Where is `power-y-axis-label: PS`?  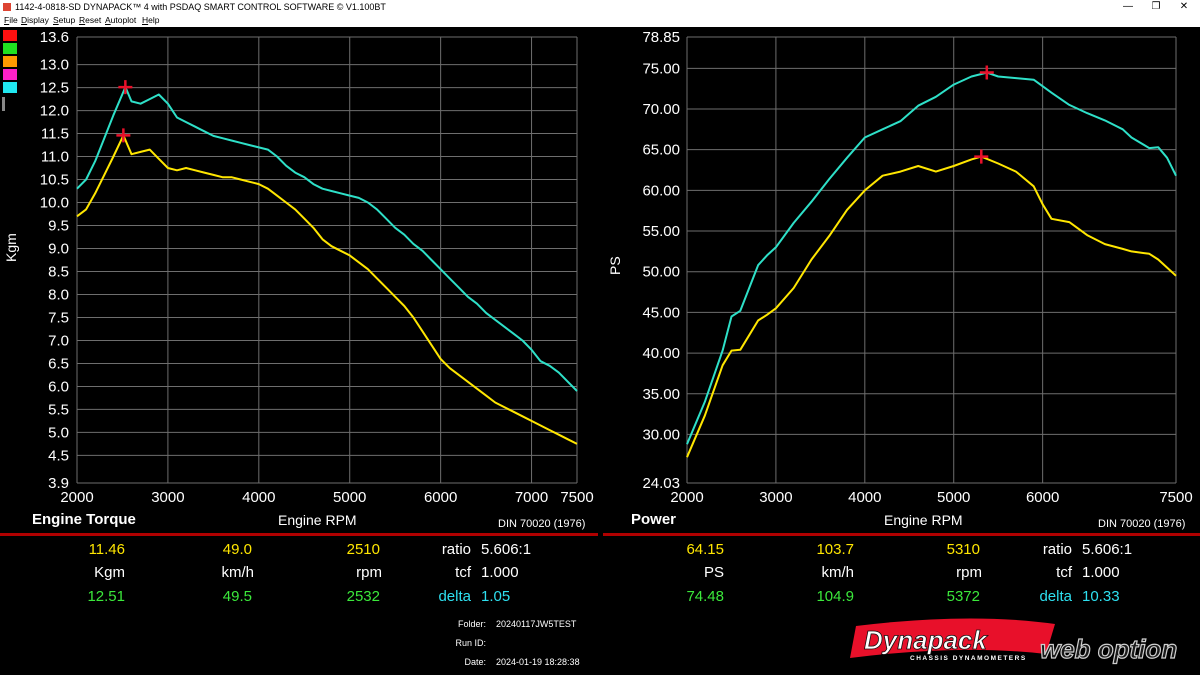 power-y-axis-label: PS is located at coordinates (615, 265).